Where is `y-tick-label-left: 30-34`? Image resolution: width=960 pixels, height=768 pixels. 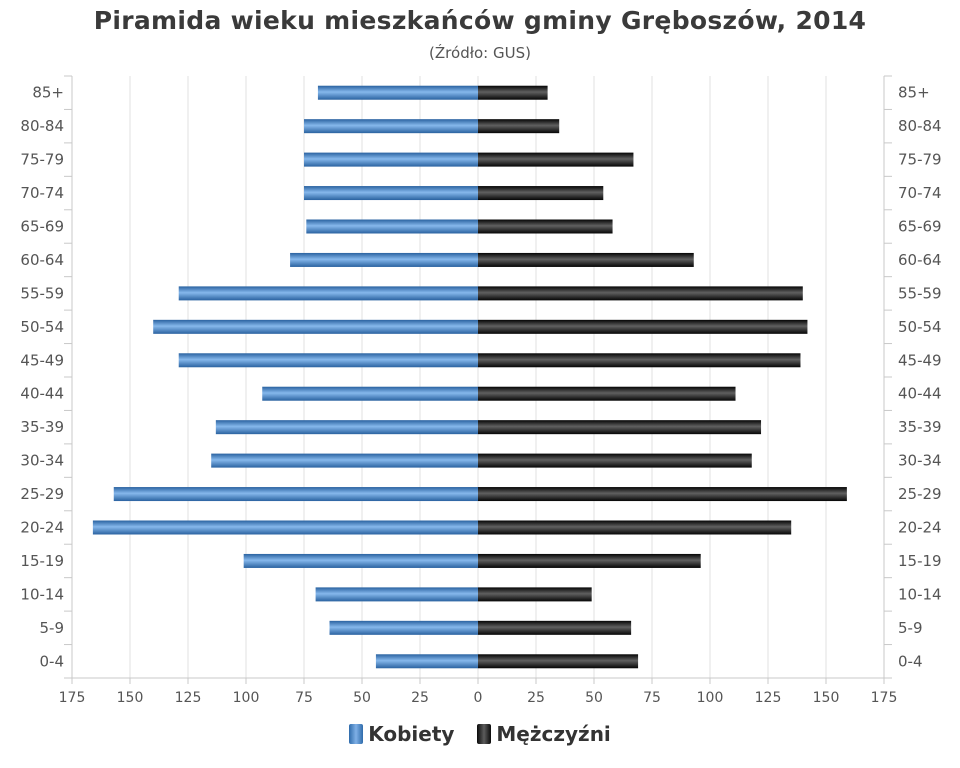 y-tick-label-left: 30-34 is located at coordinates (42, 461).